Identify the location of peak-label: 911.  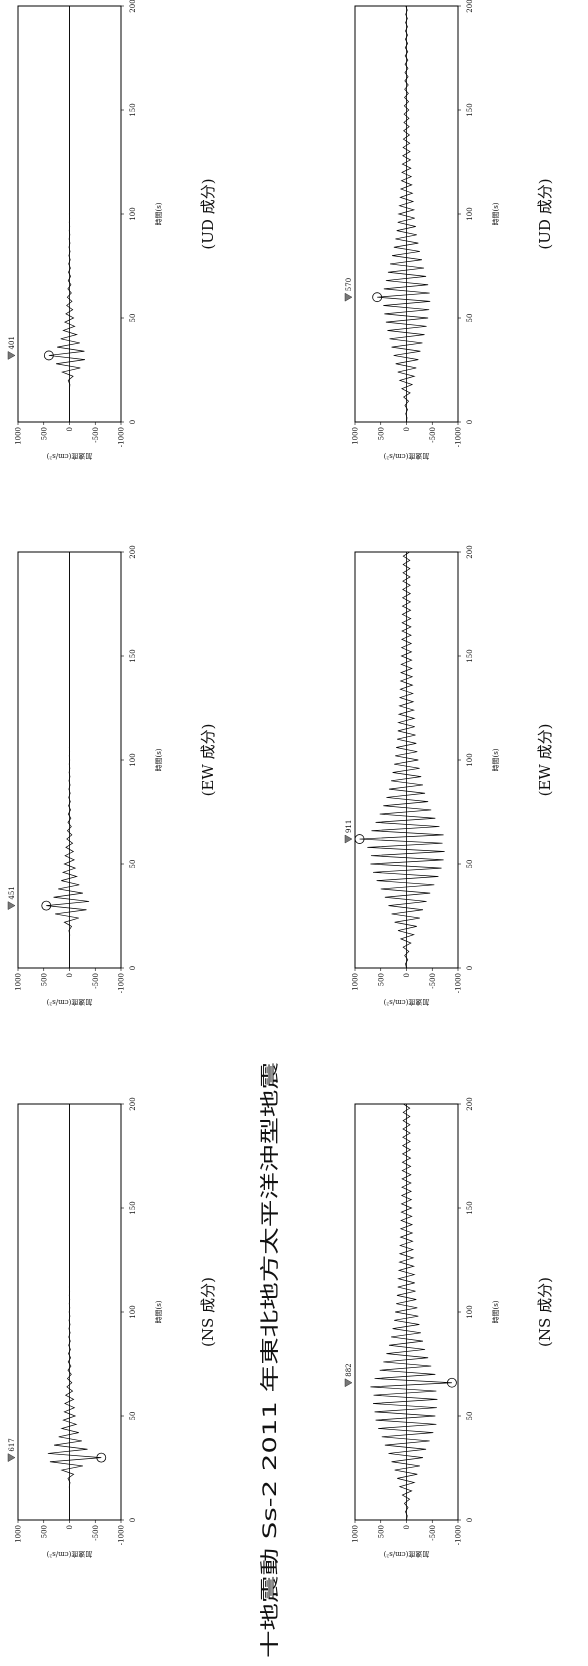
(349, 826).